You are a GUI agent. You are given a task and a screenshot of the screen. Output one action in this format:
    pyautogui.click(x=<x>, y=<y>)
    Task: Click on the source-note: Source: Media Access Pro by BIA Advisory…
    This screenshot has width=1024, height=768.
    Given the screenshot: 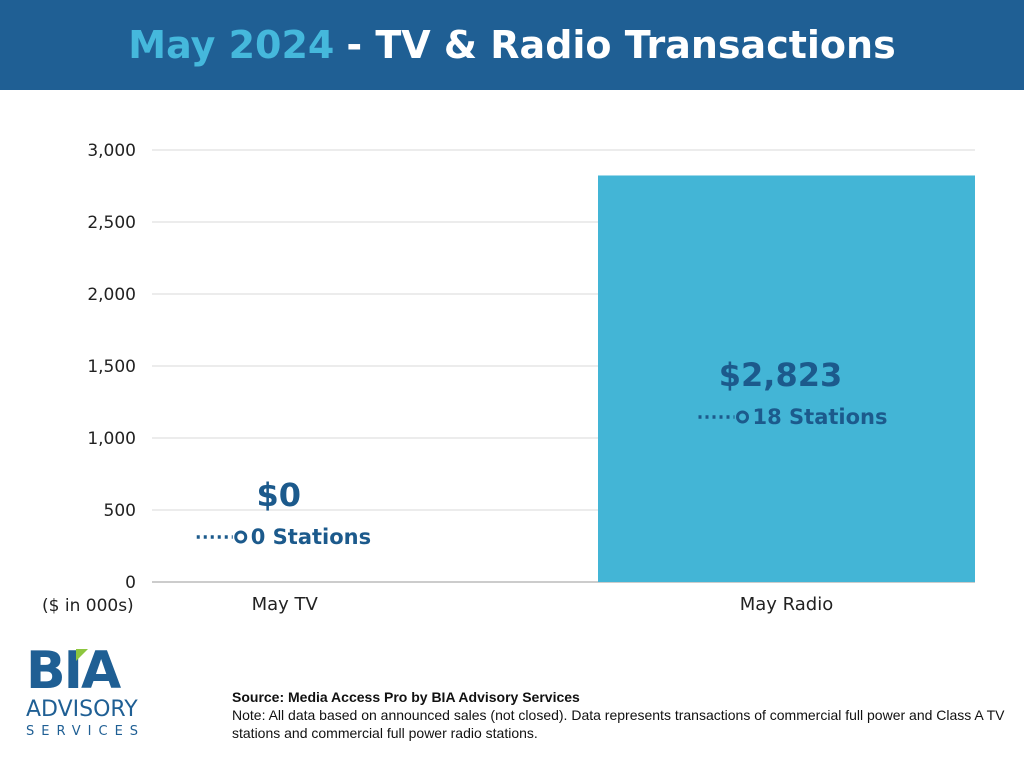 What is the action you would take?
    pyautogui.click(x=628, y=715)
    